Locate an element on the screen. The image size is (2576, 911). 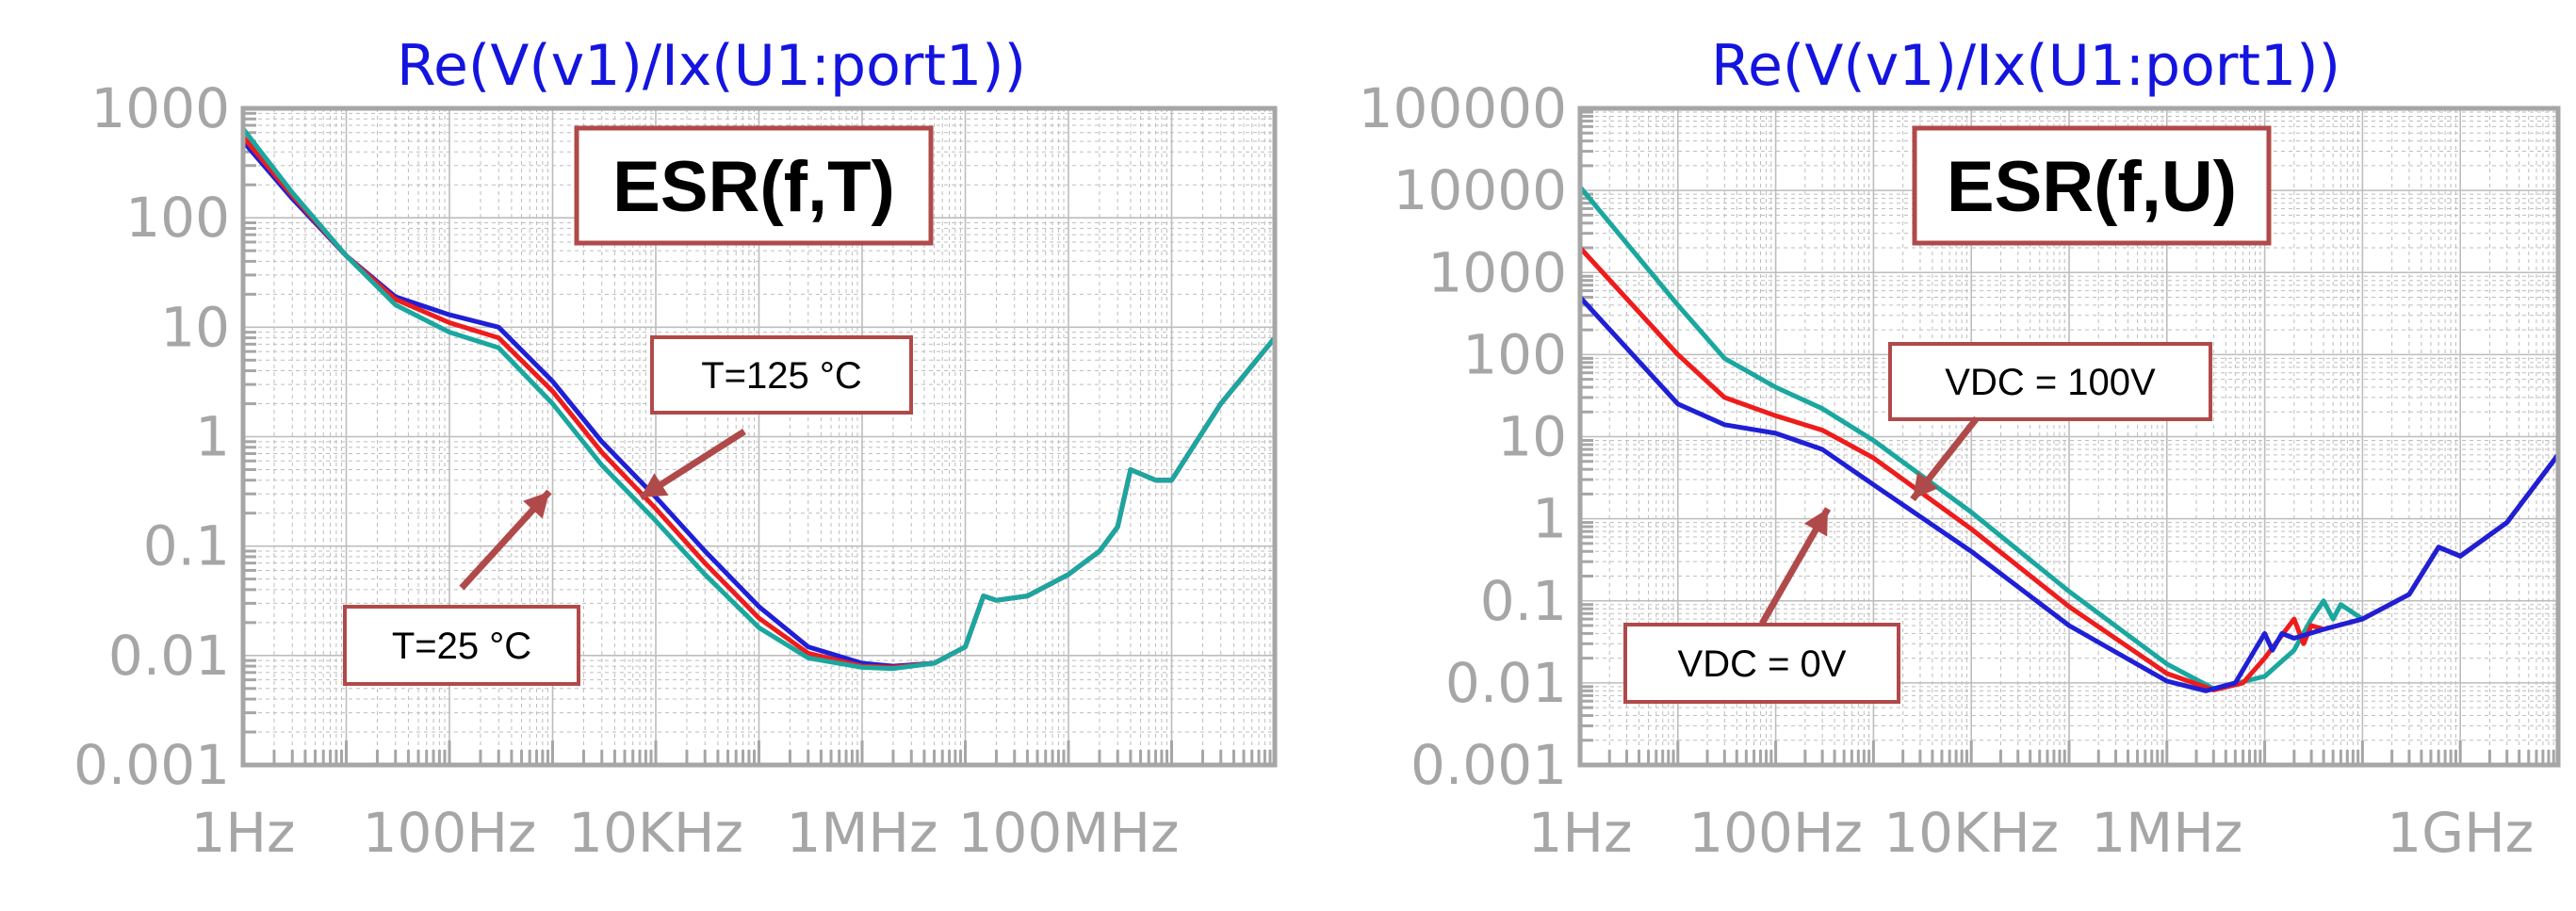
esr-box-text: ESR(f,T) is located at coordinates (753, 187).